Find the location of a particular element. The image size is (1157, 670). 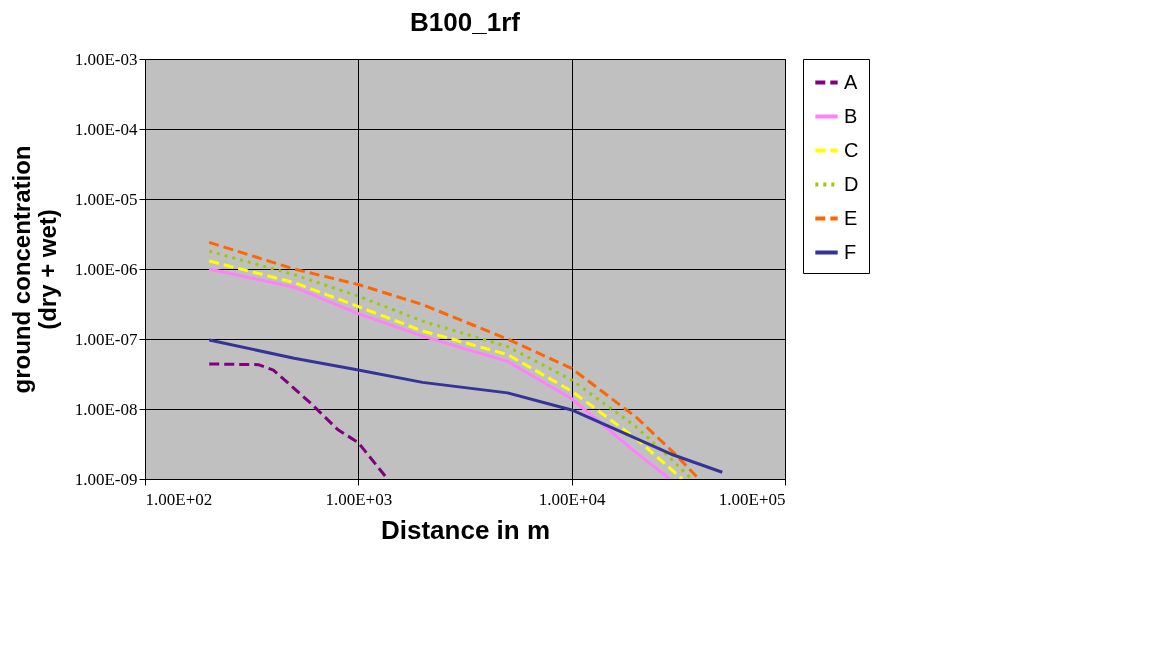

y-tick-label: 1.00E-03 is located at coordinates (106, 59).